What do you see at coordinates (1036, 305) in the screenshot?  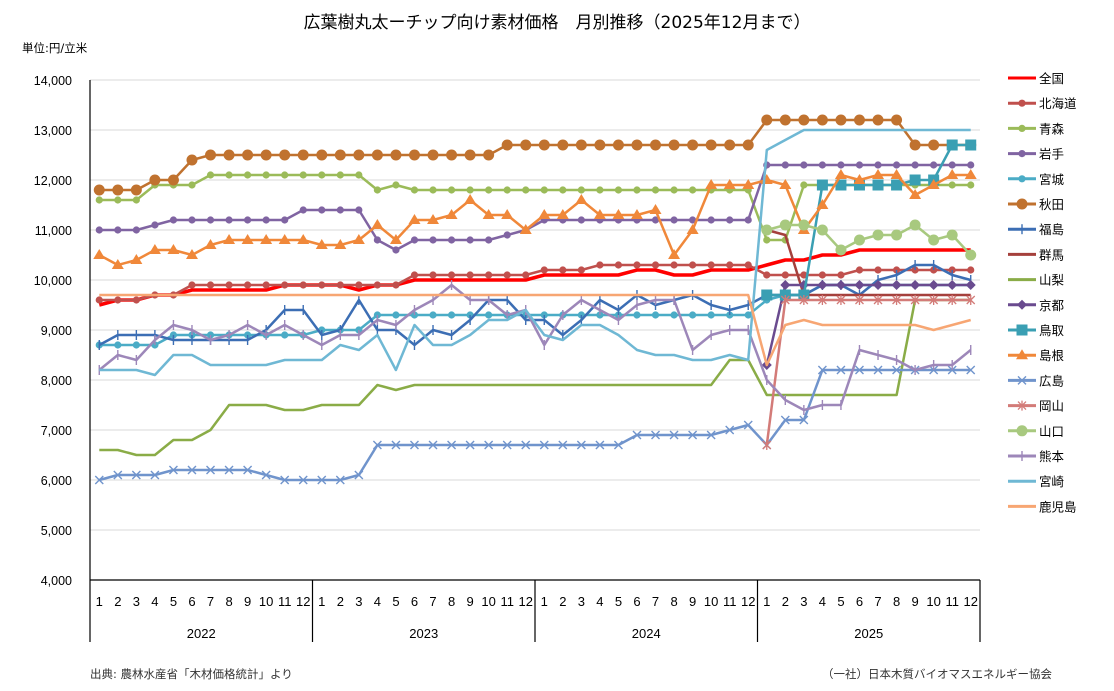 I see `legend-item: 京都` at bounding box center [1036, 305].